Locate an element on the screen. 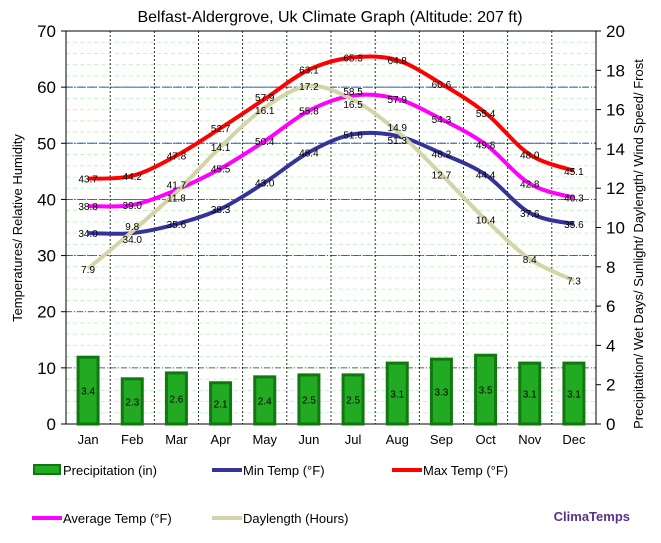 The image size is (661, 543). x-tick-label: Apr is located at coordinates (220, 439).